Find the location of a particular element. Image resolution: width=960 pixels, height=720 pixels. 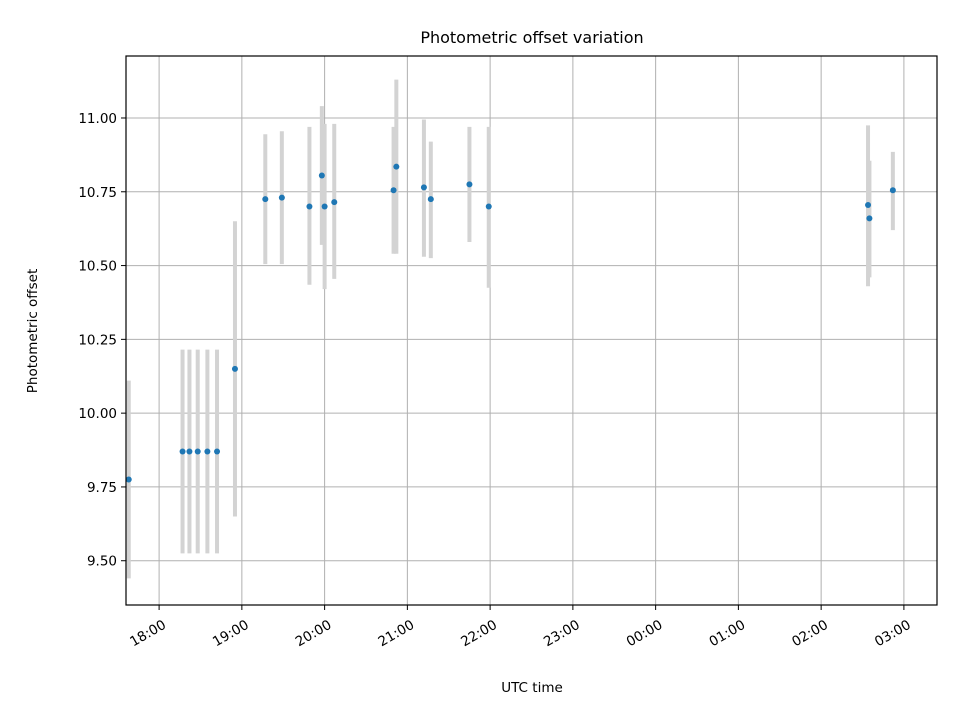

x-tick-label: 03:00 is located at coordinates (893, 633).